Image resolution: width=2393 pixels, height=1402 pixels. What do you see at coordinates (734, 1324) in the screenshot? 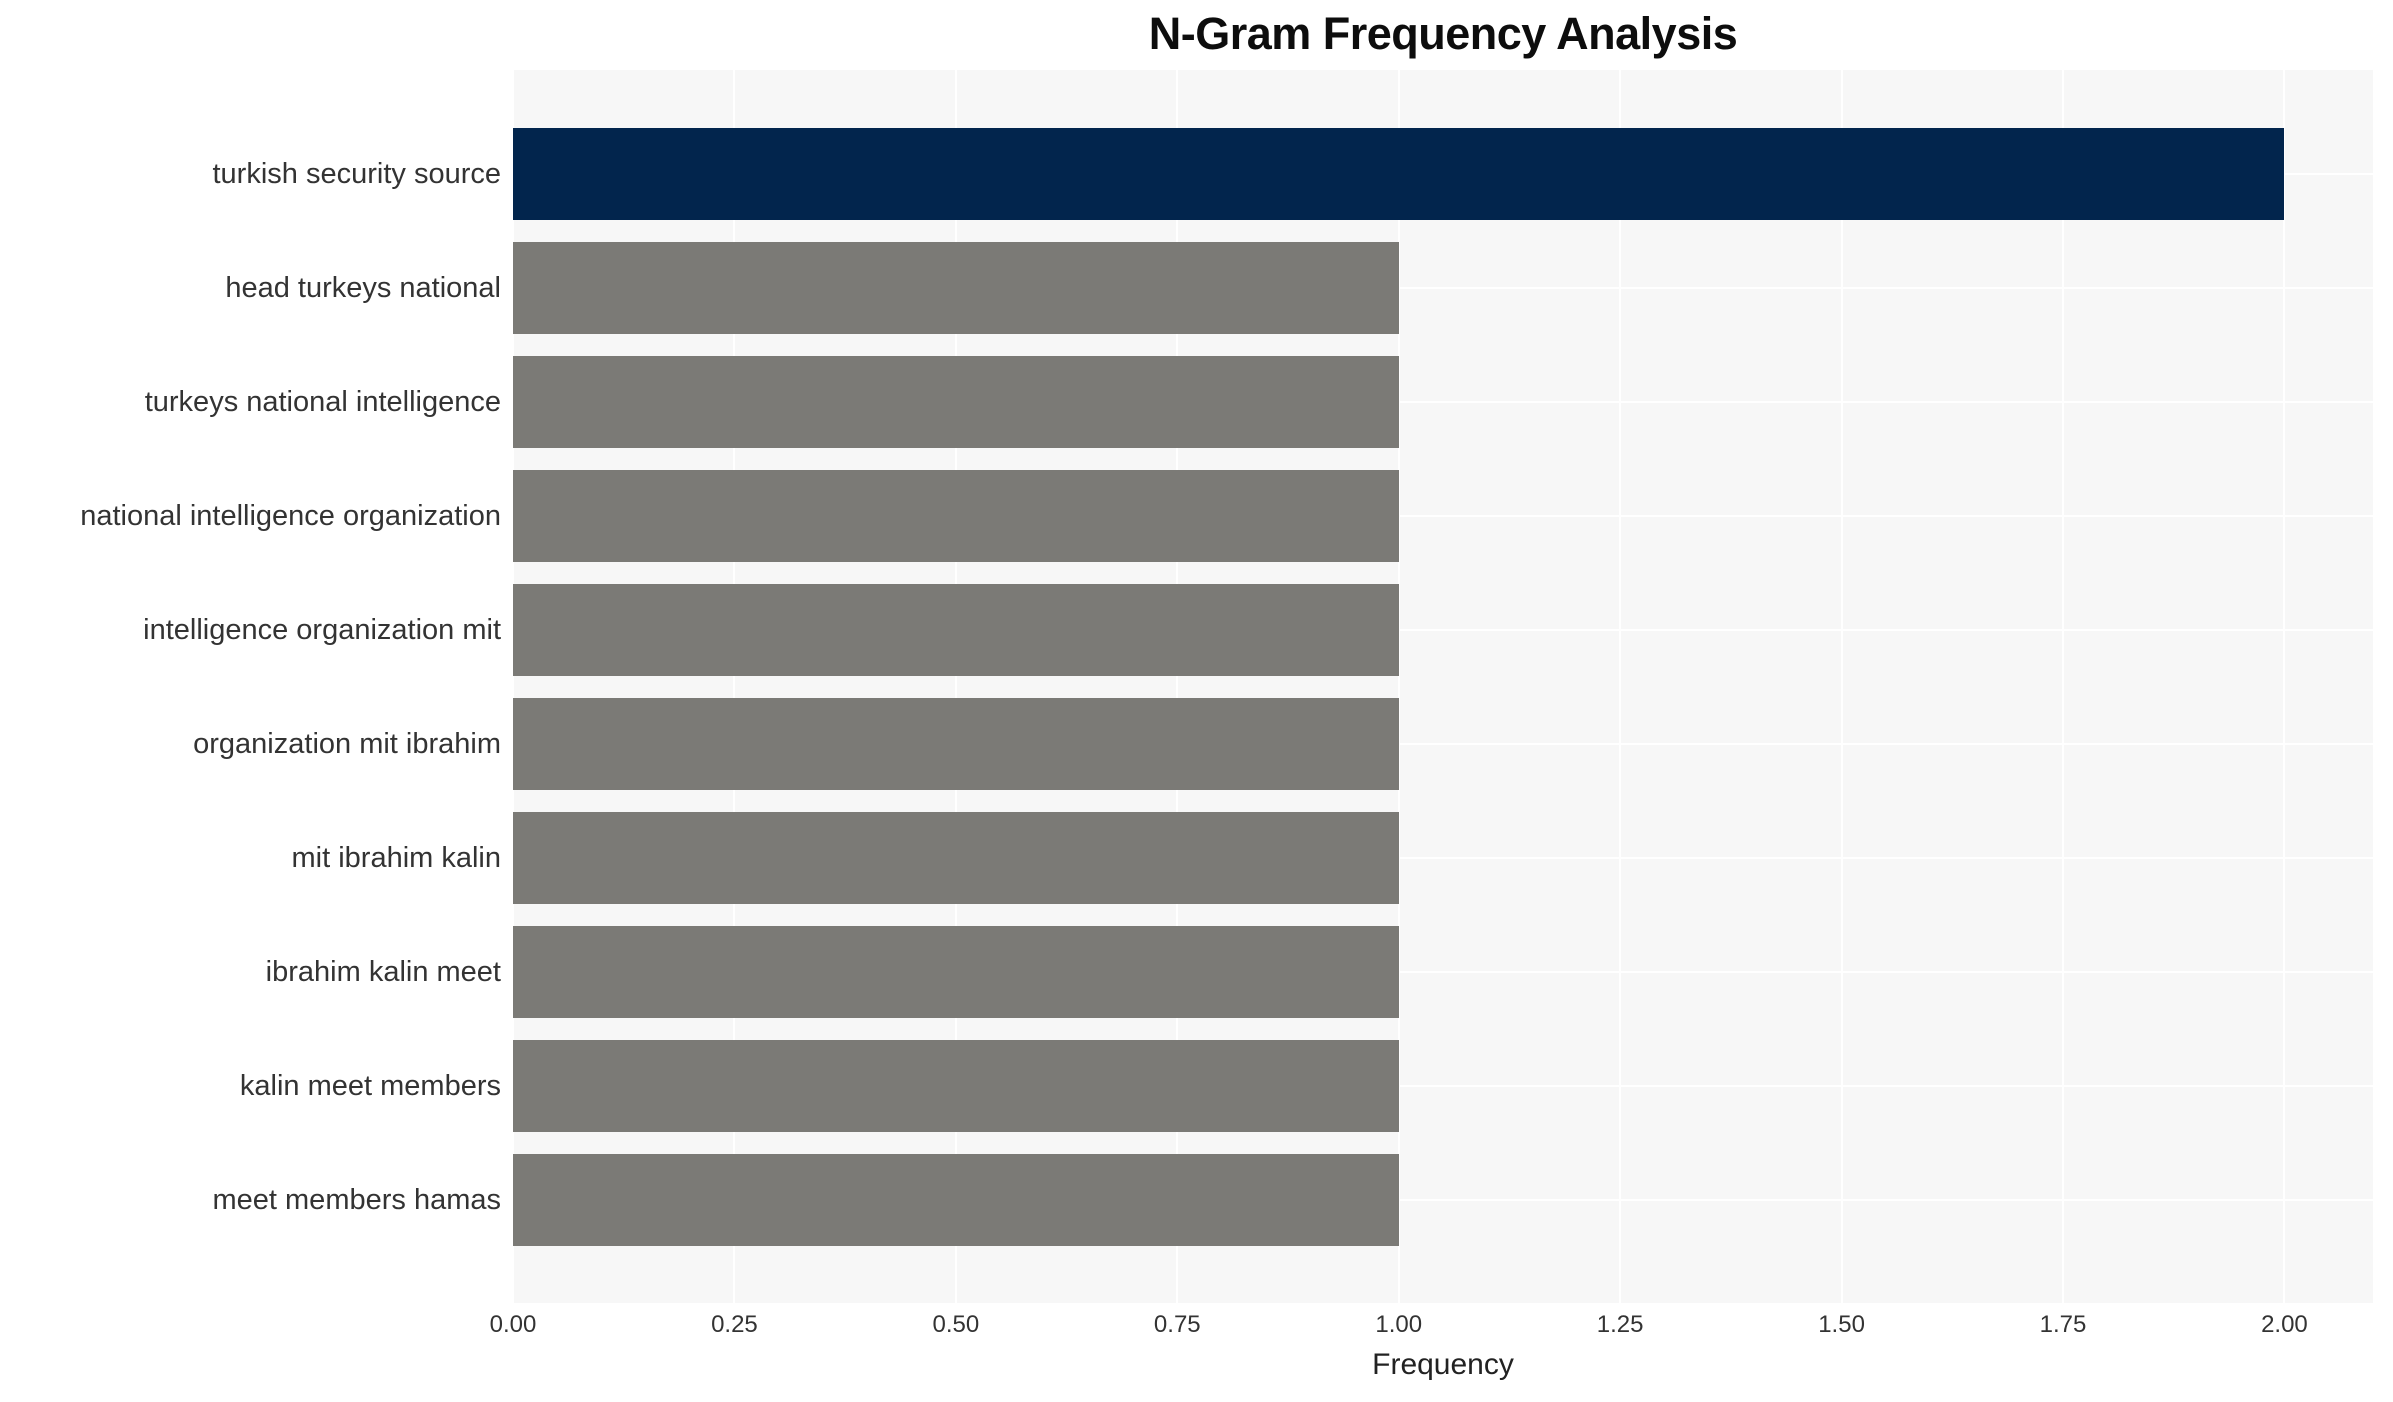
I see `x-tick-label: 0.25` at bounding box center [734, 1324].